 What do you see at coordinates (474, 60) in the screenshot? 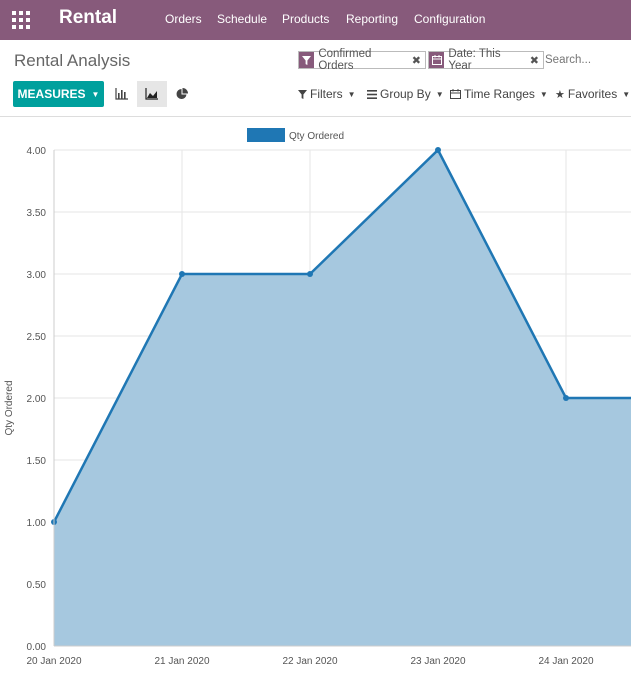
I see `facet-label: Date: This Year` at bounding box center [474, 60].